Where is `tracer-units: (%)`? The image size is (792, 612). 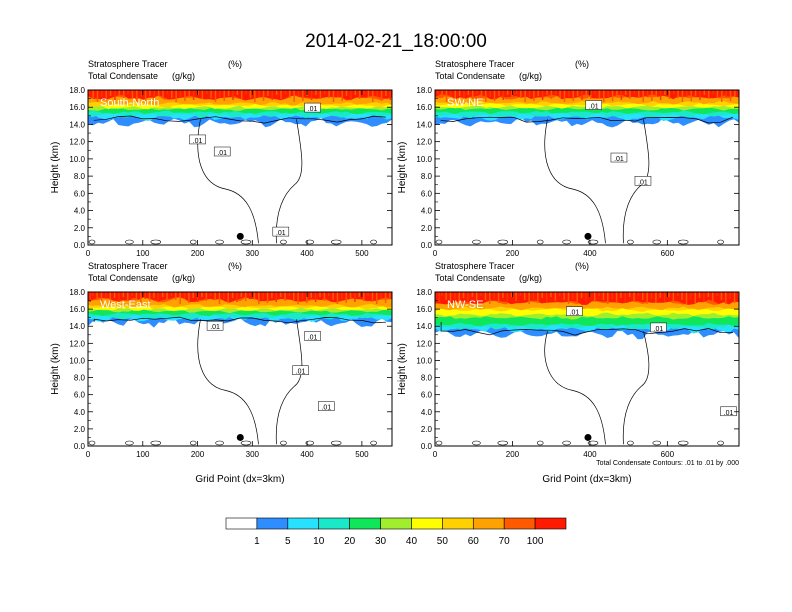 tracer-units: (%) is located at coordinates (235, 64).